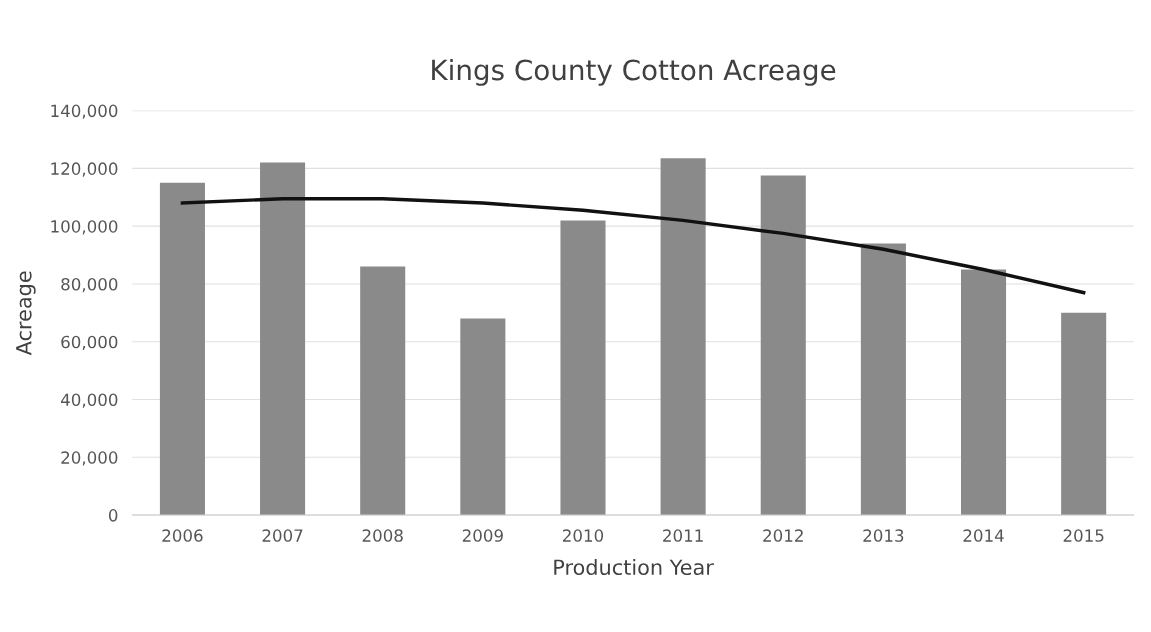  I want to click on x-tick-label: 2007, so click(282, 535).